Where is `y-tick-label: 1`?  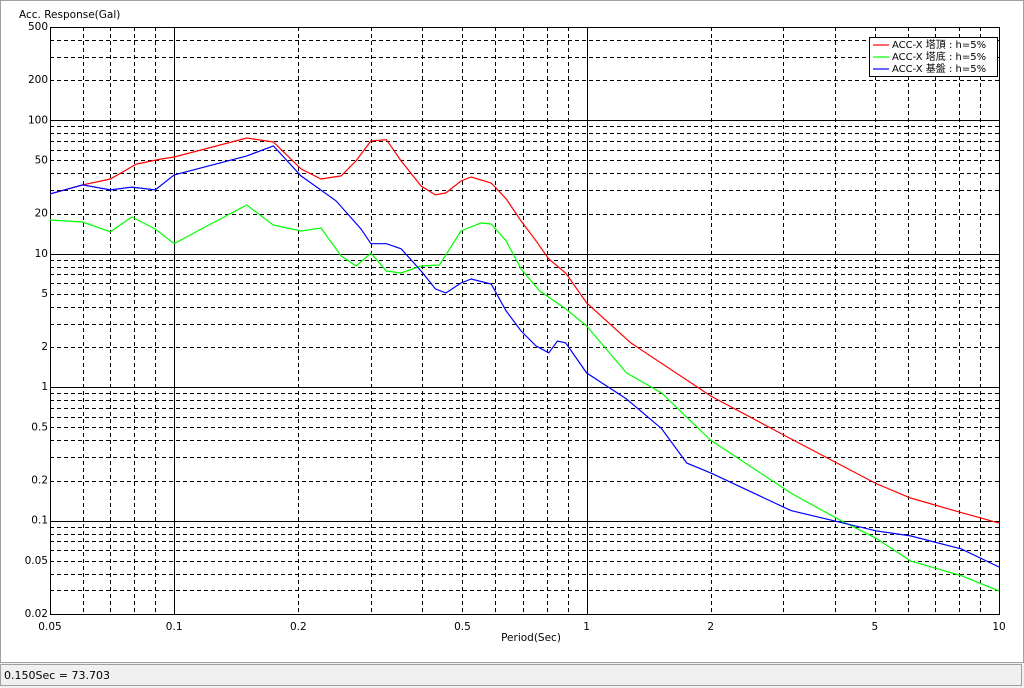 y-tick-label: 1 is located at coordinates (44, 387).